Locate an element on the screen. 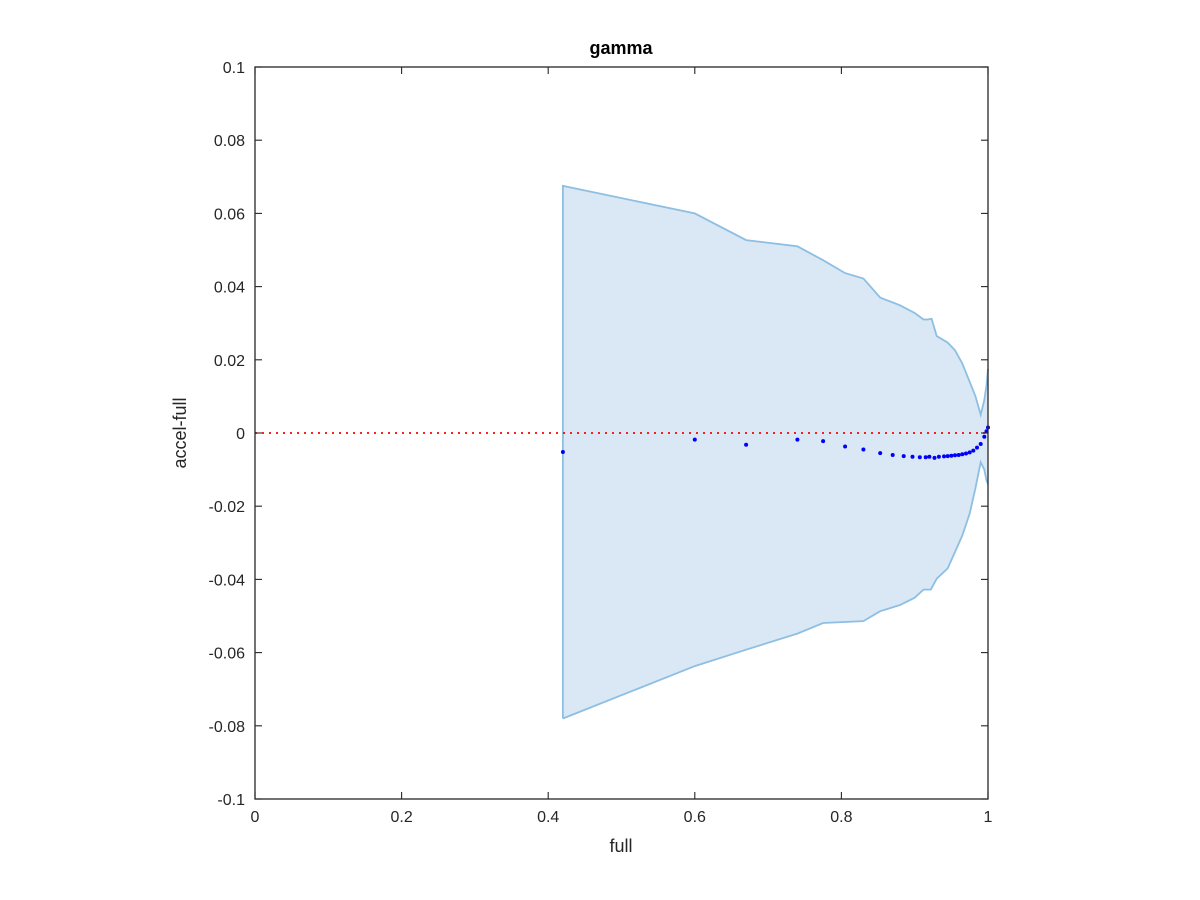  data-points is located at coordinates (775, 442).